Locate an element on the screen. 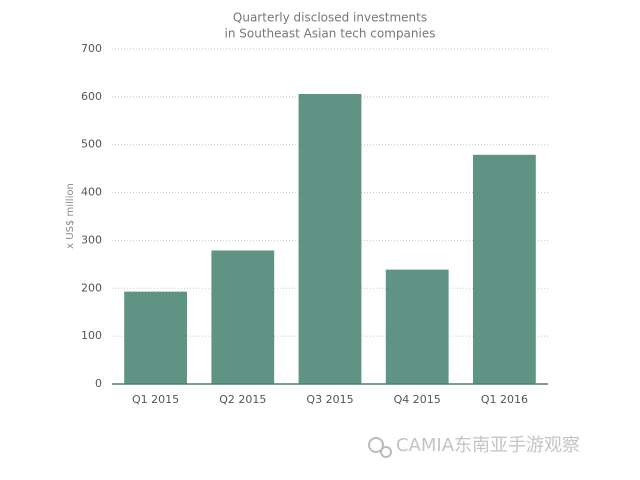  y-tick-label: 100 is located at coordinates (91, 335).